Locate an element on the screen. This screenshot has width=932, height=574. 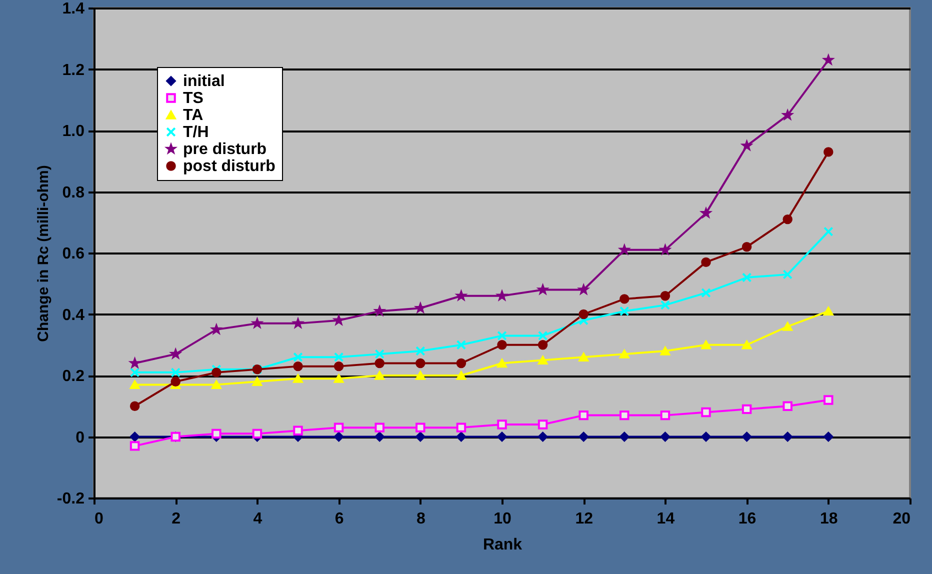
legend-label: TA is located at coordinates (193, 115).